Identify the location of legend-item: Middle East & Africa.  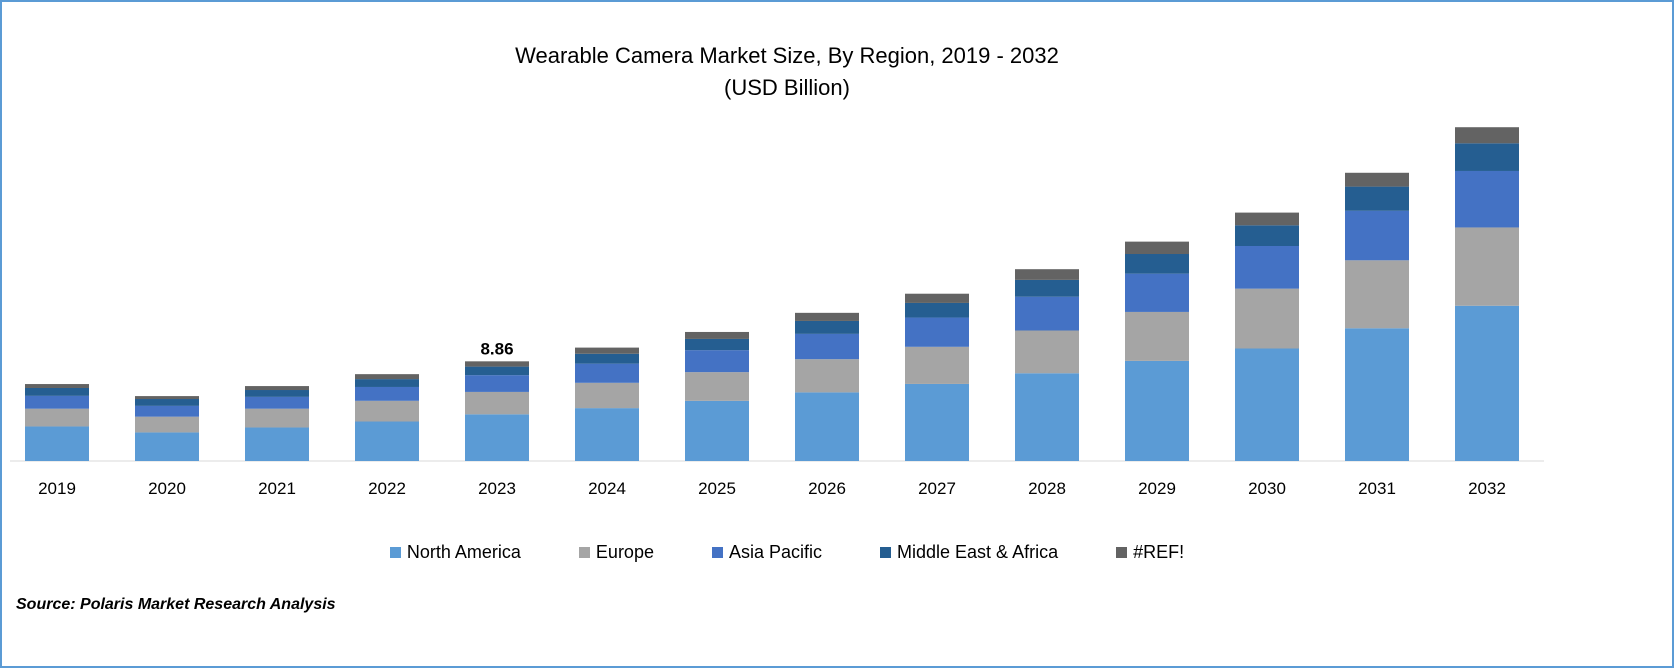
(969, 552).